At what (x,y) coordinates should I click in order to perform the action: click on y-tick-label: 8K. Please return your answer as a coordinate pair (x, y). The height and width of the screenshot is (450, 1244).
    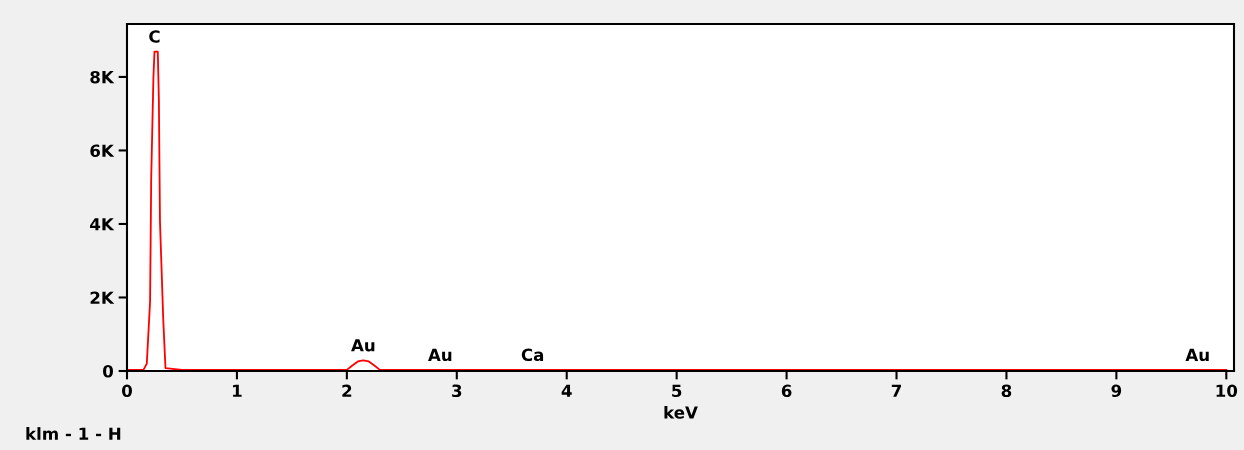
    Looking at the image, I should click on (102, 77).